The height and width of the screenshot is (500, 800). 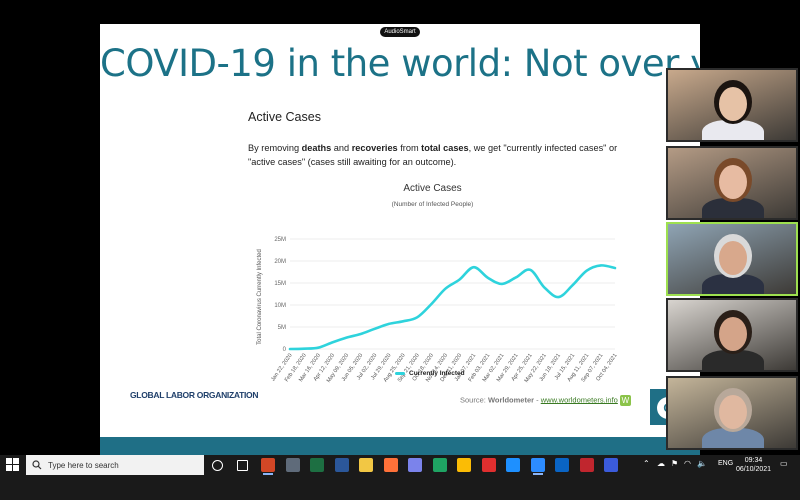 What do you see at coordinates (284, 117) in the screenshot?
I see `section-heading: Active Cases` at bounding box center [284, 117].